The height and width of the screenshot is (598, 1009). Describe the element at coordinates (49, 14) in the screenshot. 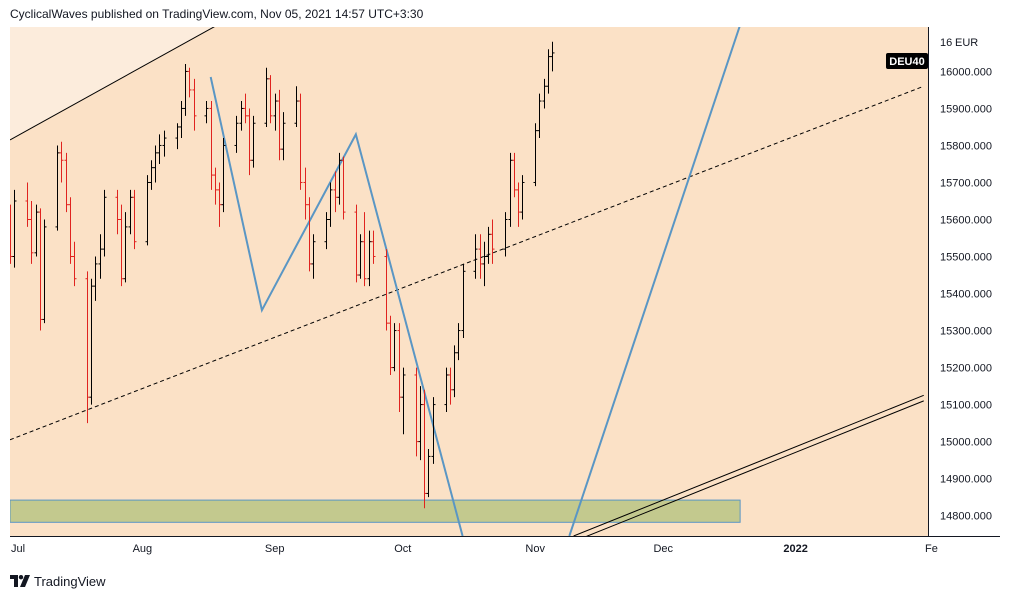

I see `author-name: CyclicalWaves` at that location.